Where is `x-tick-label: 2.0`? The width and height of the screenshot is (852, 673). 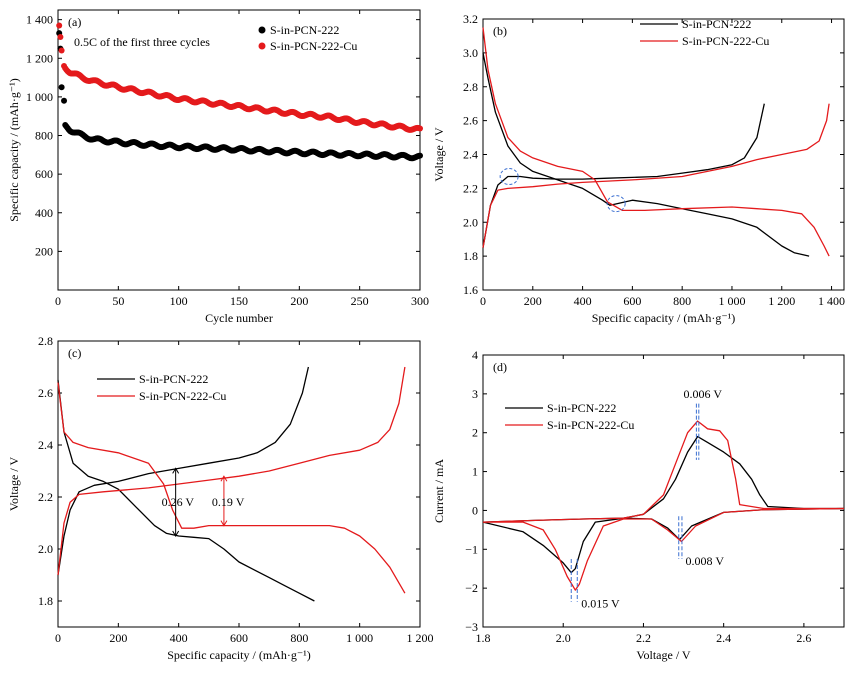 x-tick-label: 2.0 is located at coordinates (563, 638).